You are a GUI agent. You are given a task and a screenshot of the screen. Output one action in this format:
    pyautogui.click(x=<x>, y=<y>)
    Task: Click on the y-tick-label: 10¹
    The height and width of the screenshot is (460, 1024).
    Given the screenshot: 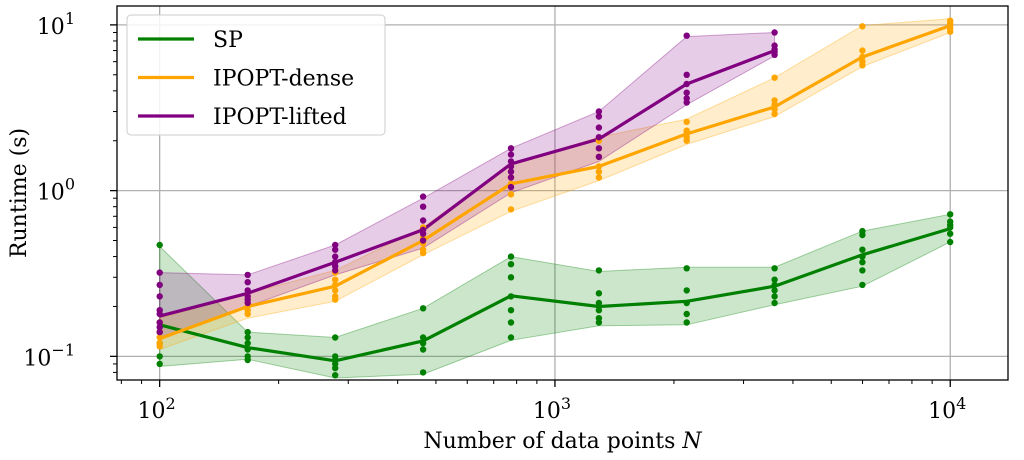 What is the action you would take?
    pyautogui.click(x=56, y=24)
    